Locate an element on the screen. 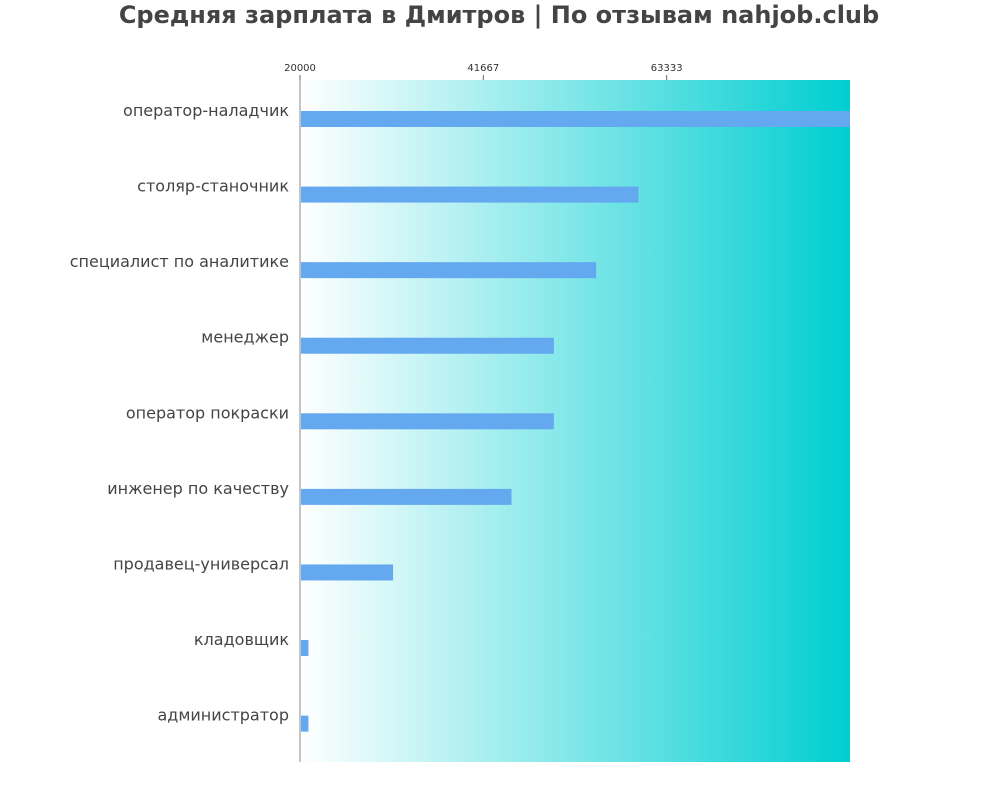 This screenshot has height=805, width=1000. category-label: продавец-универсал is located at coordinates (201, 563).